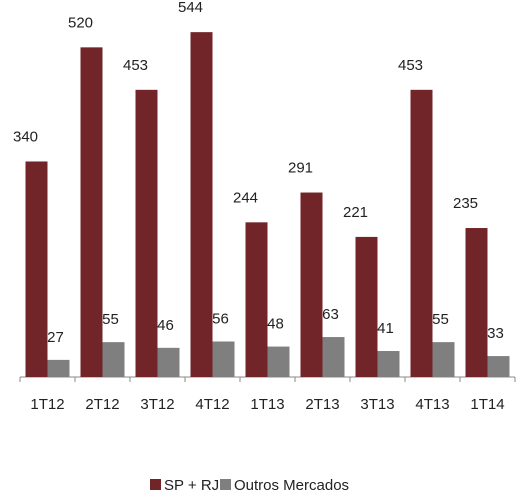 This screenshot has height=497, width=518. What do you see at coordinates (377, 404) in the screenshot?
I see `x-tick-label: 3T13` at bounding box center [377, 404].